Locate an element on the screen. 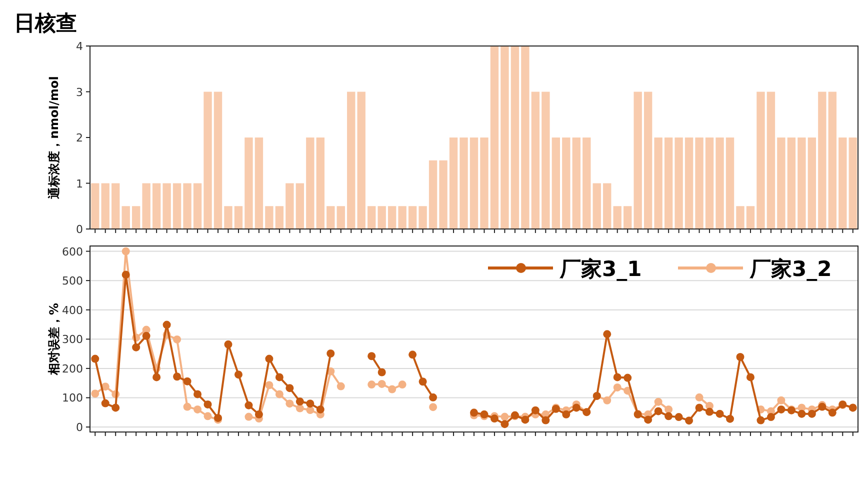 Image resolution: width=861 pixels, height=491 pixels. chart-title: 日核查 is located at coordinates (45, 23).